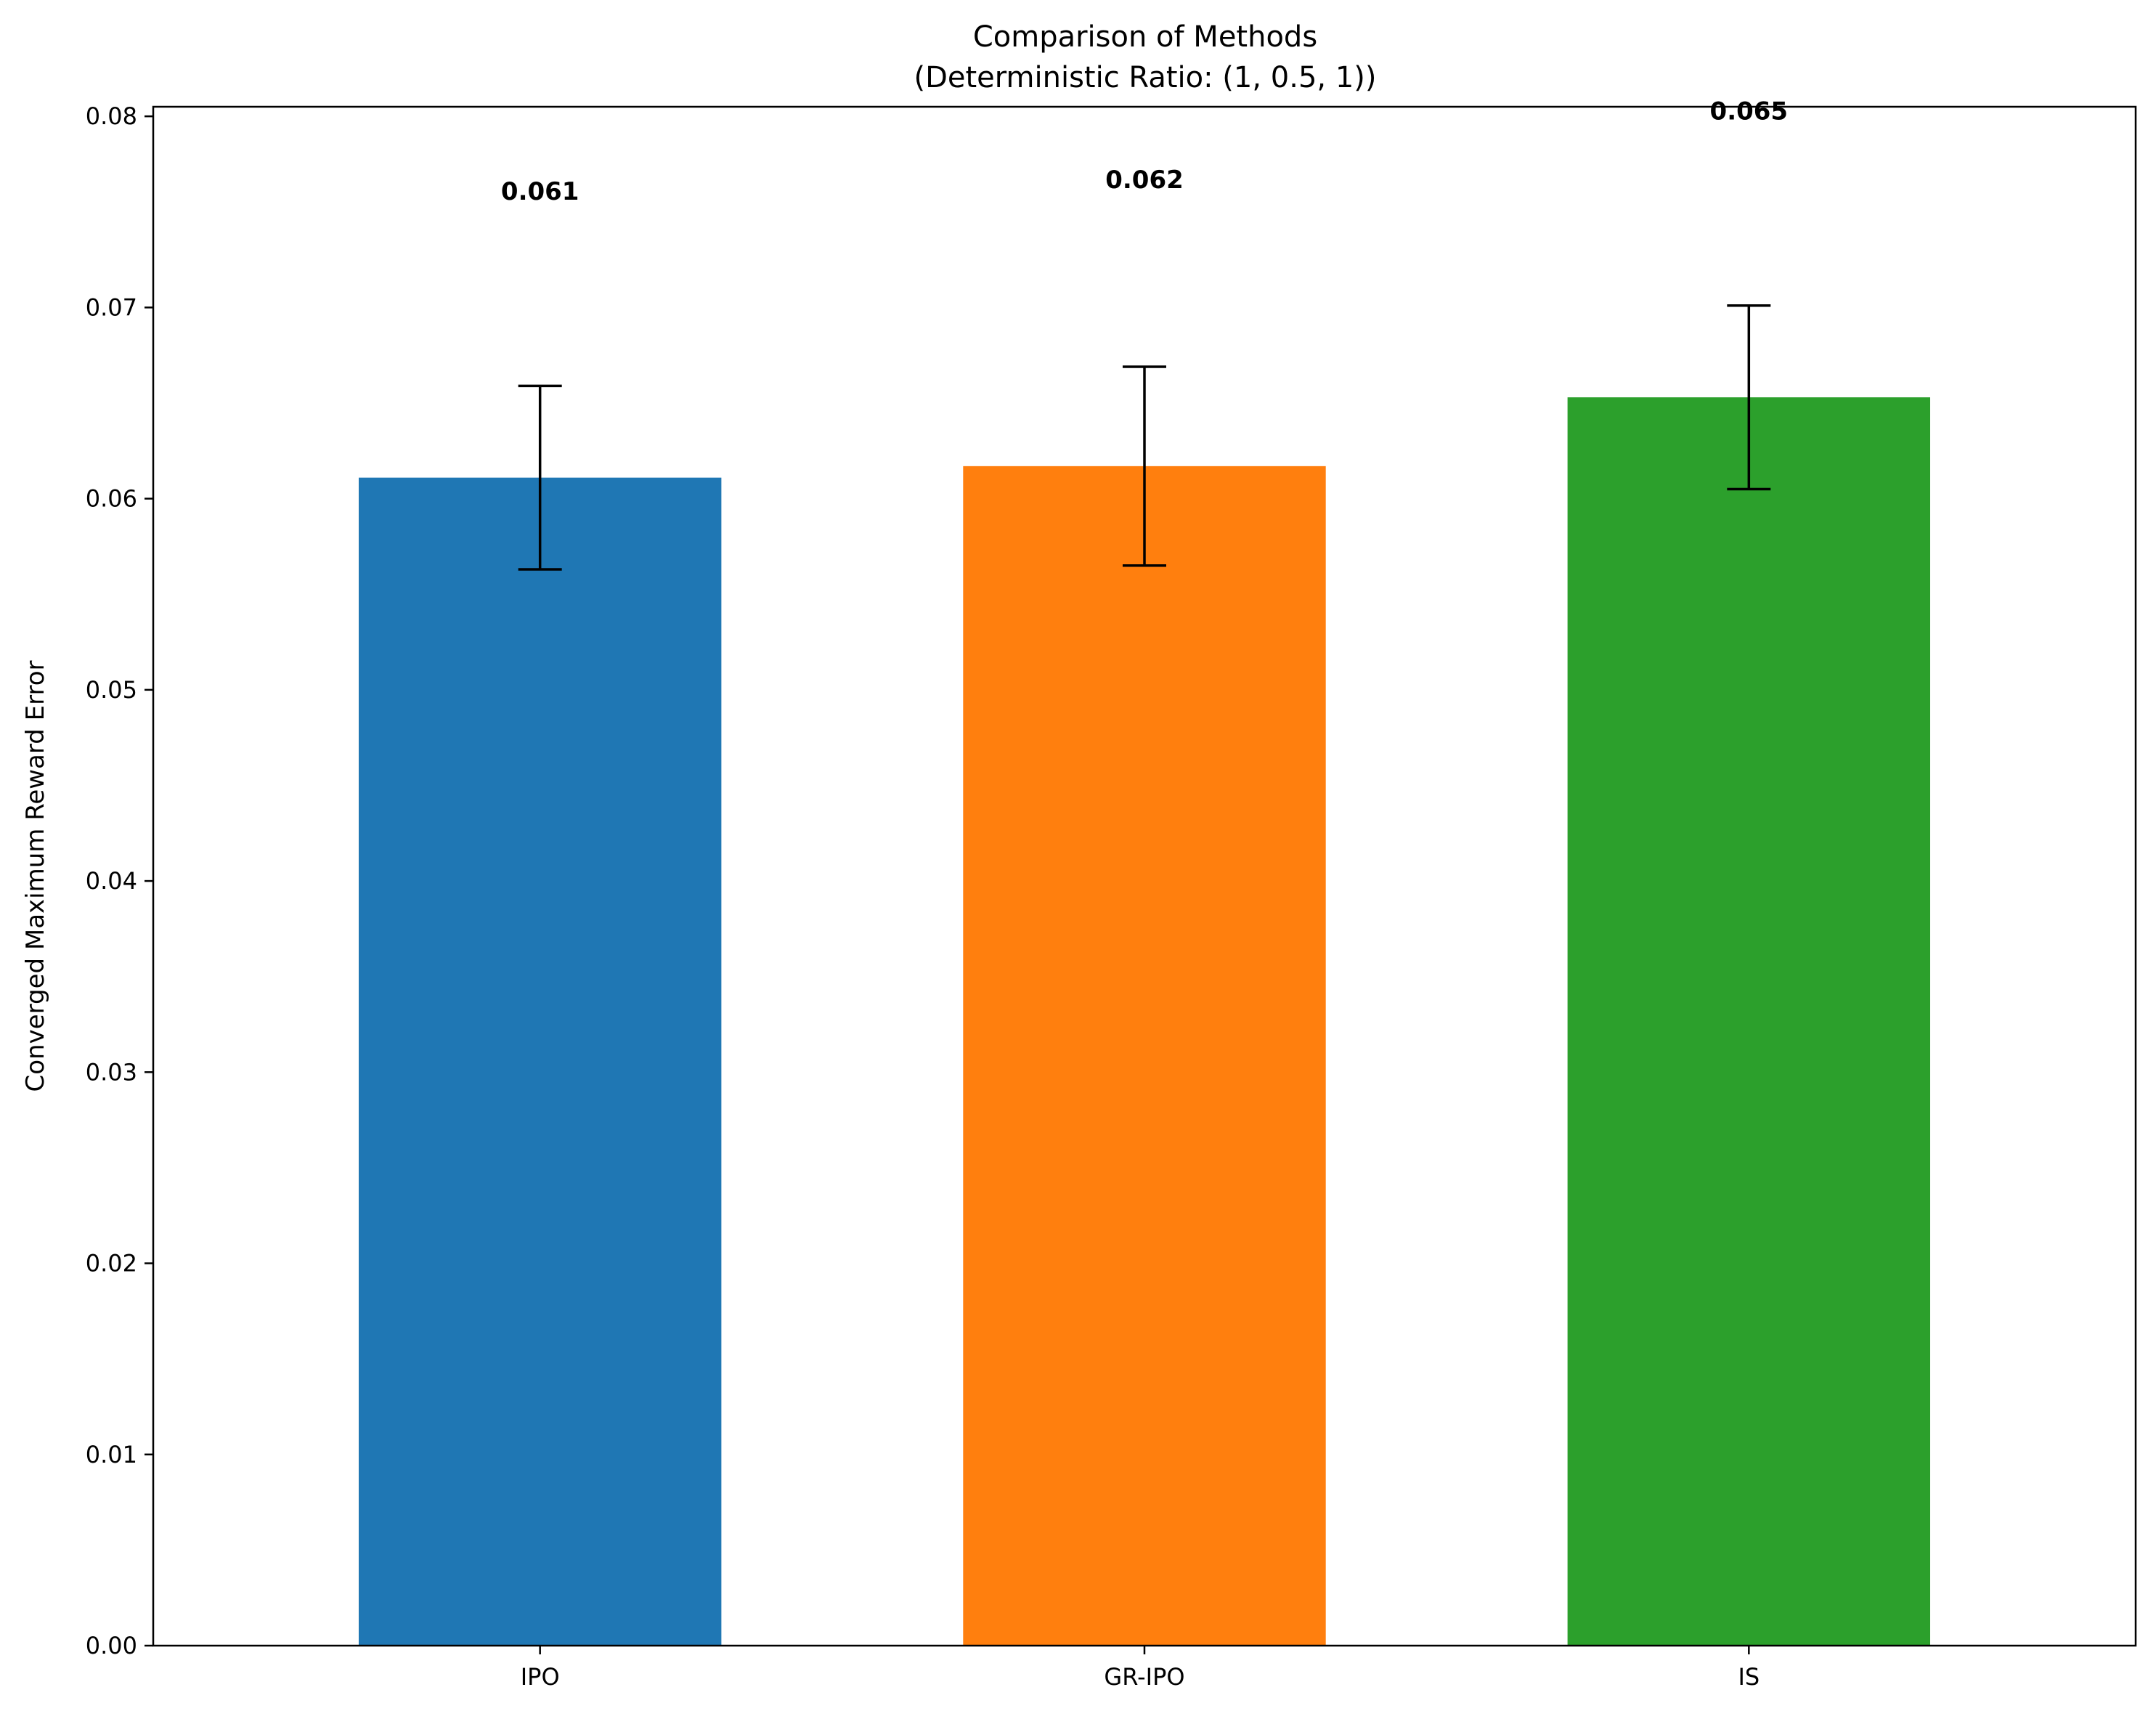 This screenshot has height=1719, width=2156. Describe the element at coordinates (111, 499) in the screenshot. I see `y-tick-label: 0.06` at that location.